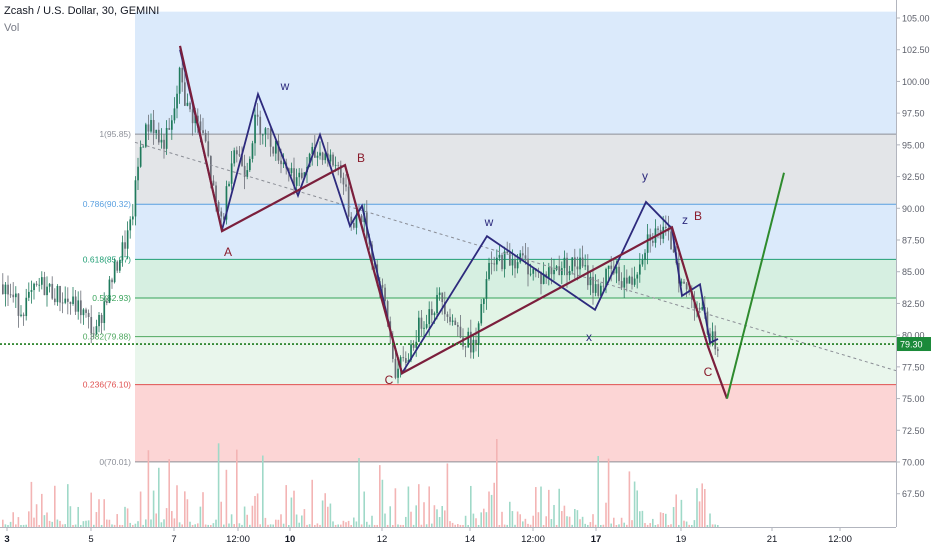  What do you see at coordinates (913, 494) in the screenshot?
I see `price-tick-label: 67.50` at bounding box center [913, 494].